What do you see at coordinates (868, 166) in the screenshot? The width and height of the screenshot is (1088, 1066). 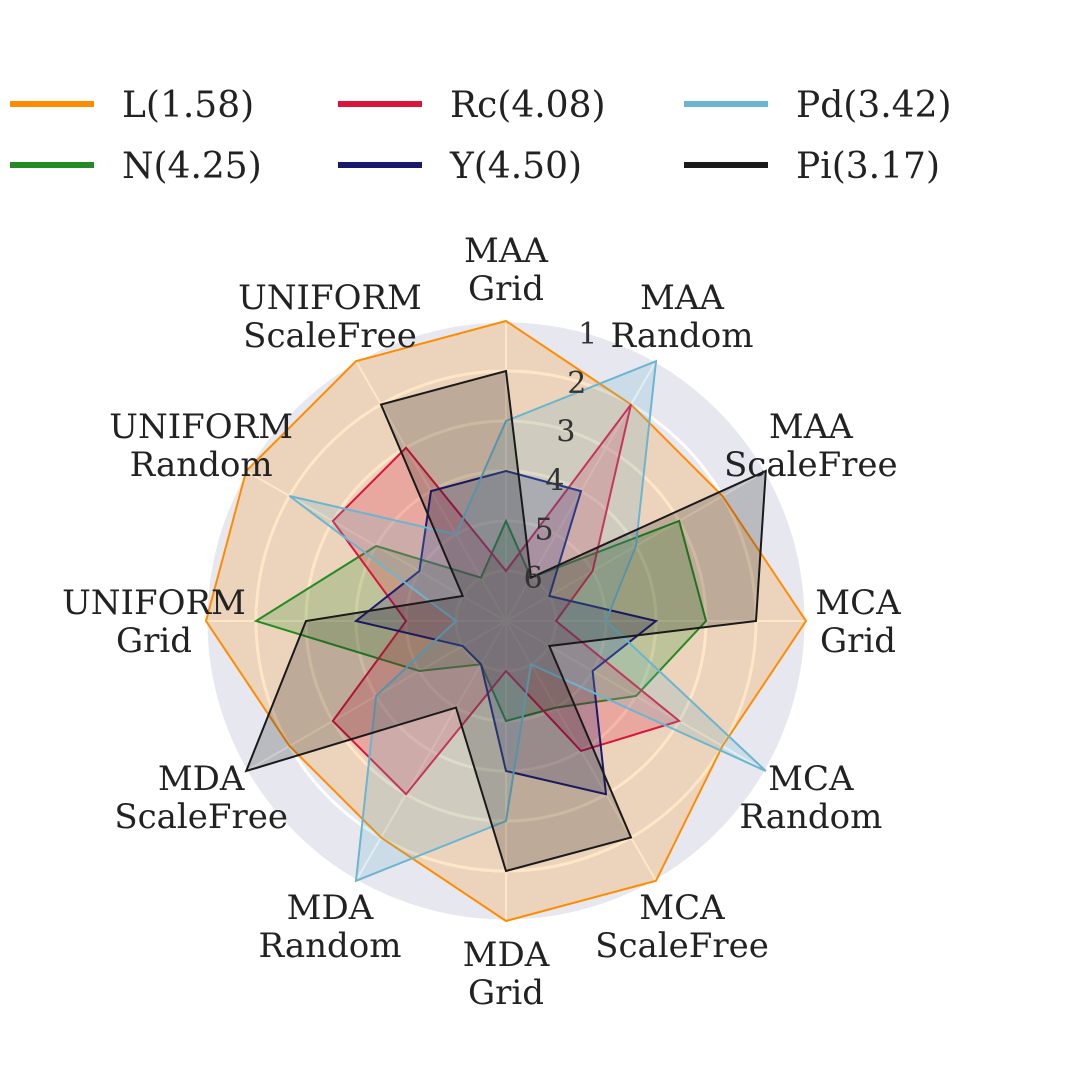 I see `legend-label: Pi(3.17)` at bounding box center [868, 166].